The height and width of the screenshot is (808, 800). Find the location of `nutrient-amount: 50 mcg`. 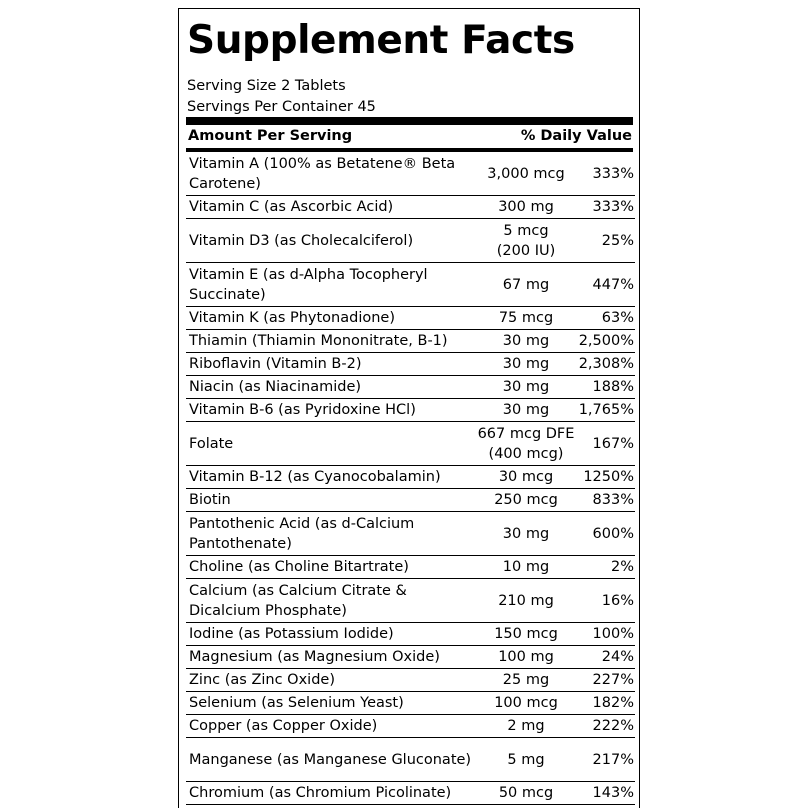

nutrient-amount: 50 mcg is located at coordinates (526, 793).